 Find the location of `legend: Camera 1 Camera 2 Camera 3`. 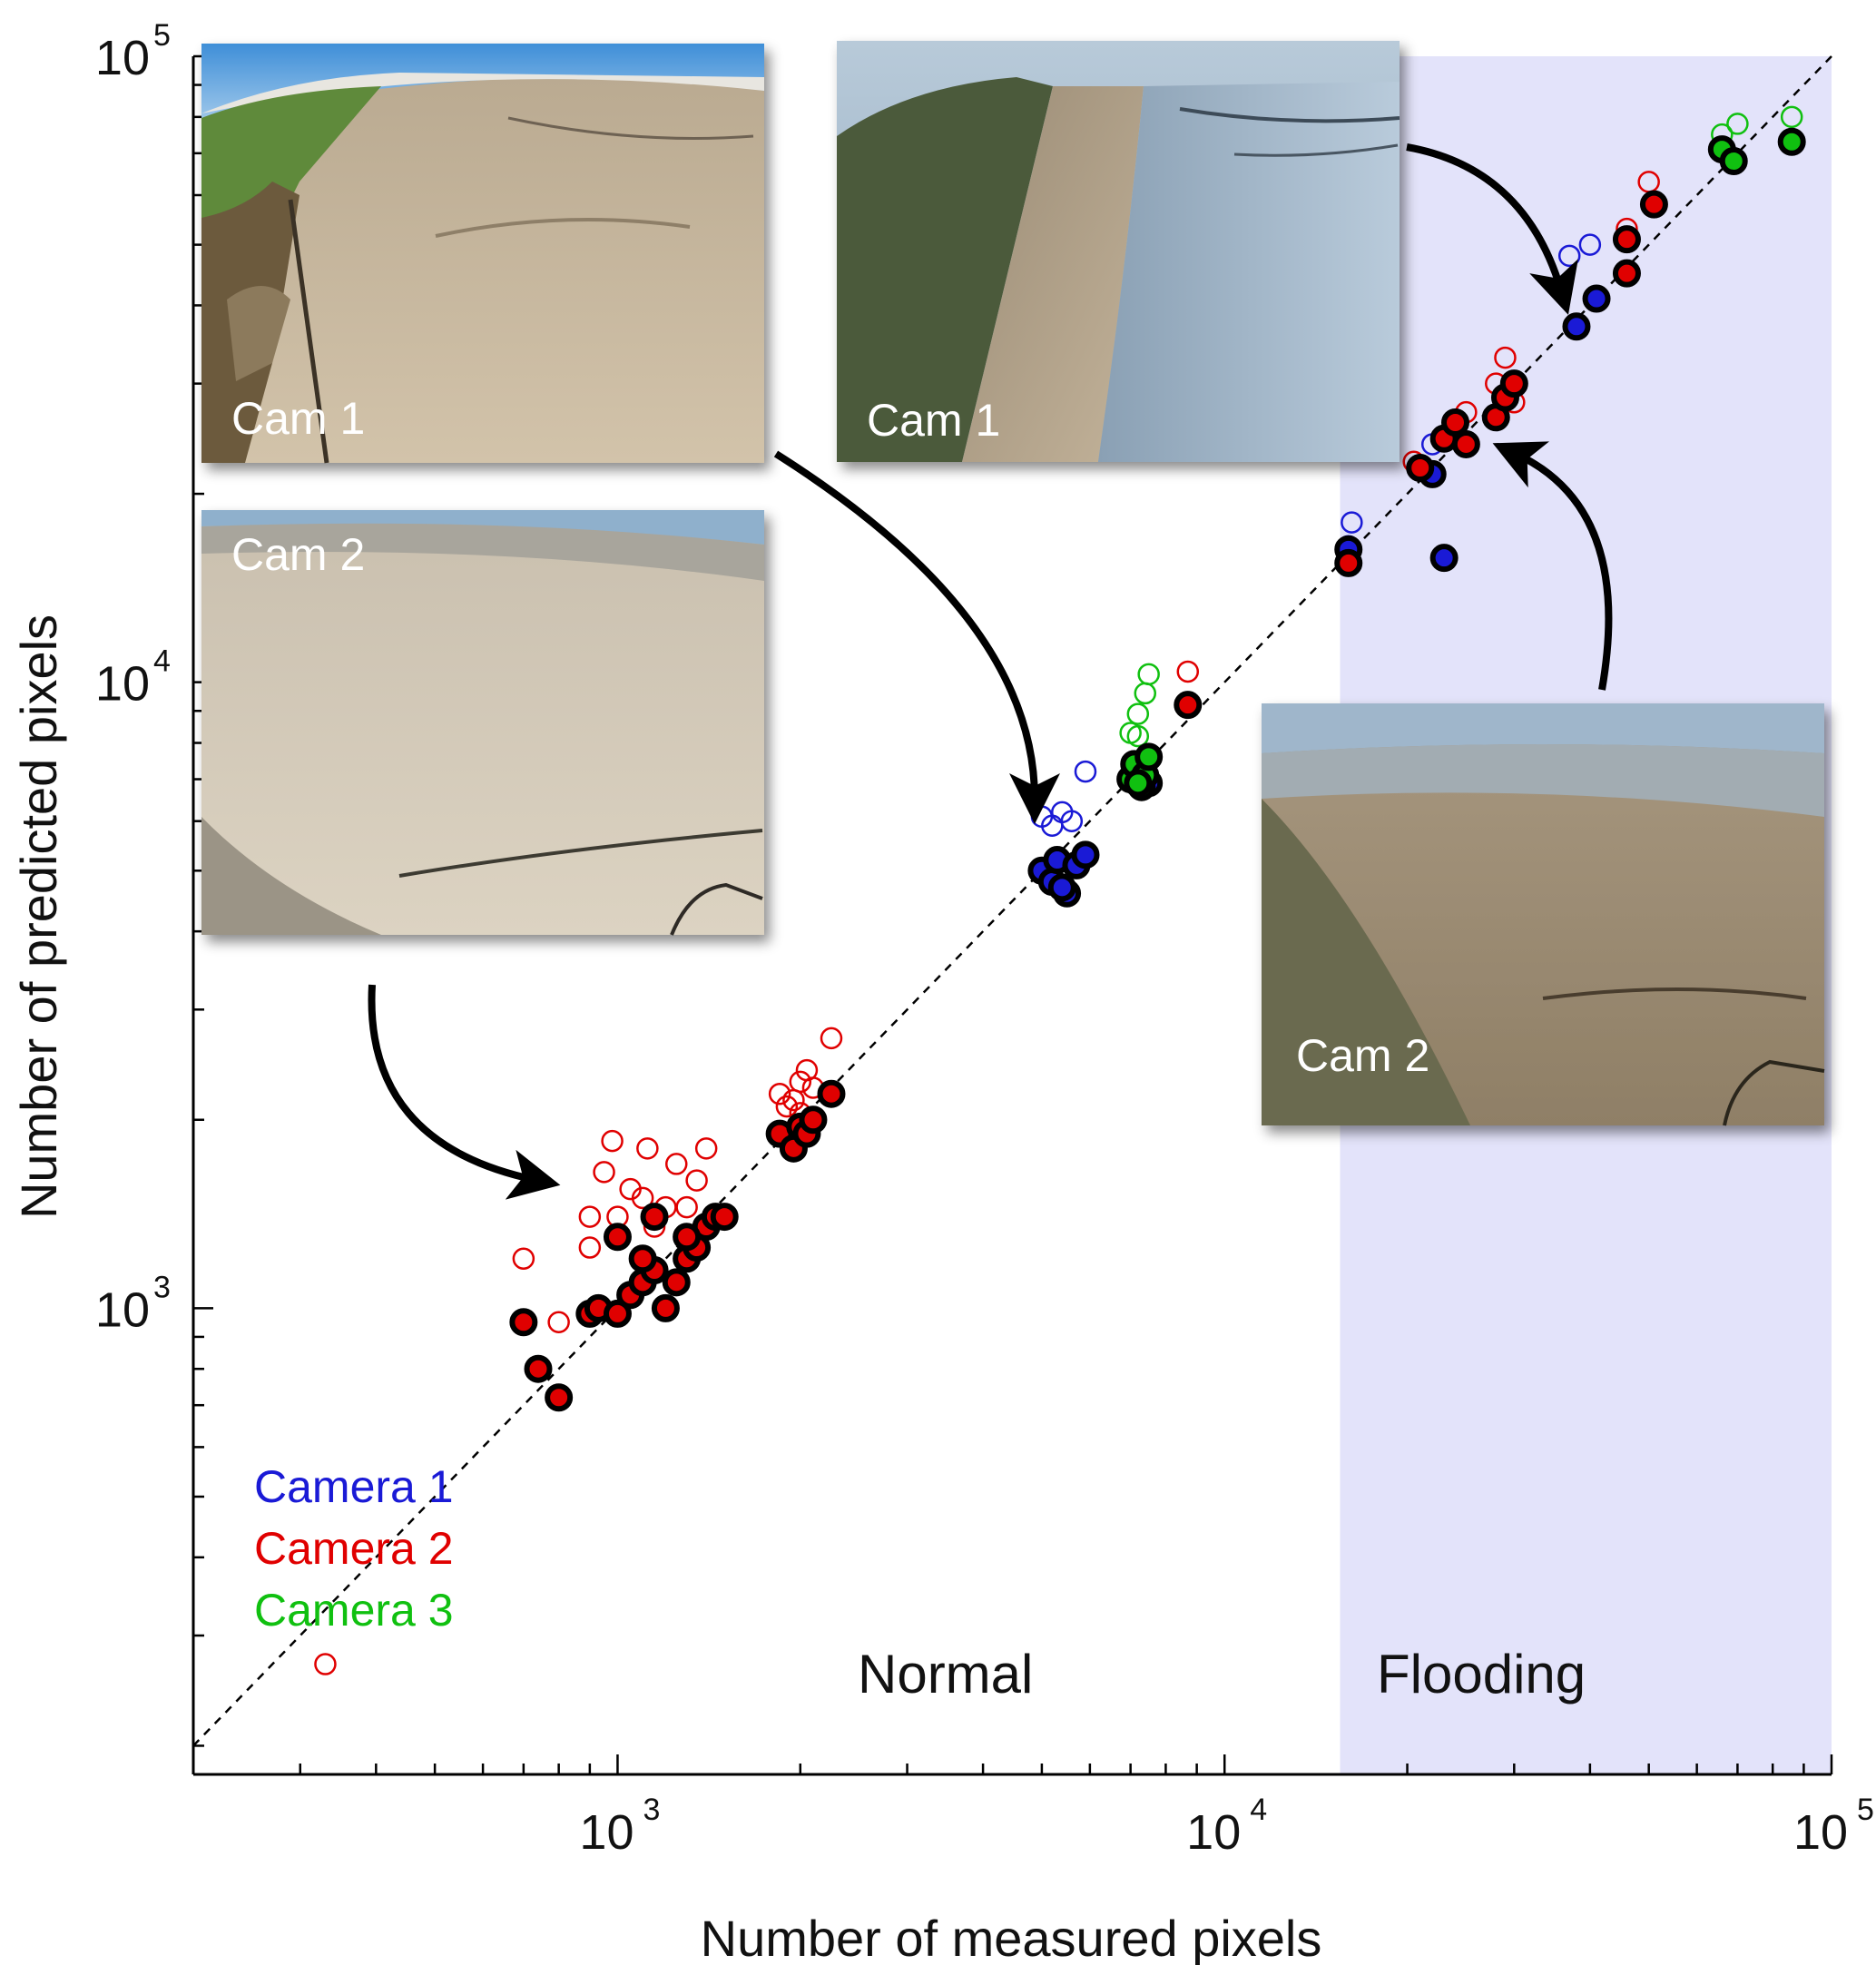

legend: Camera 1 Camera 2 Camera 3 is located at coordinates (354, 1548).